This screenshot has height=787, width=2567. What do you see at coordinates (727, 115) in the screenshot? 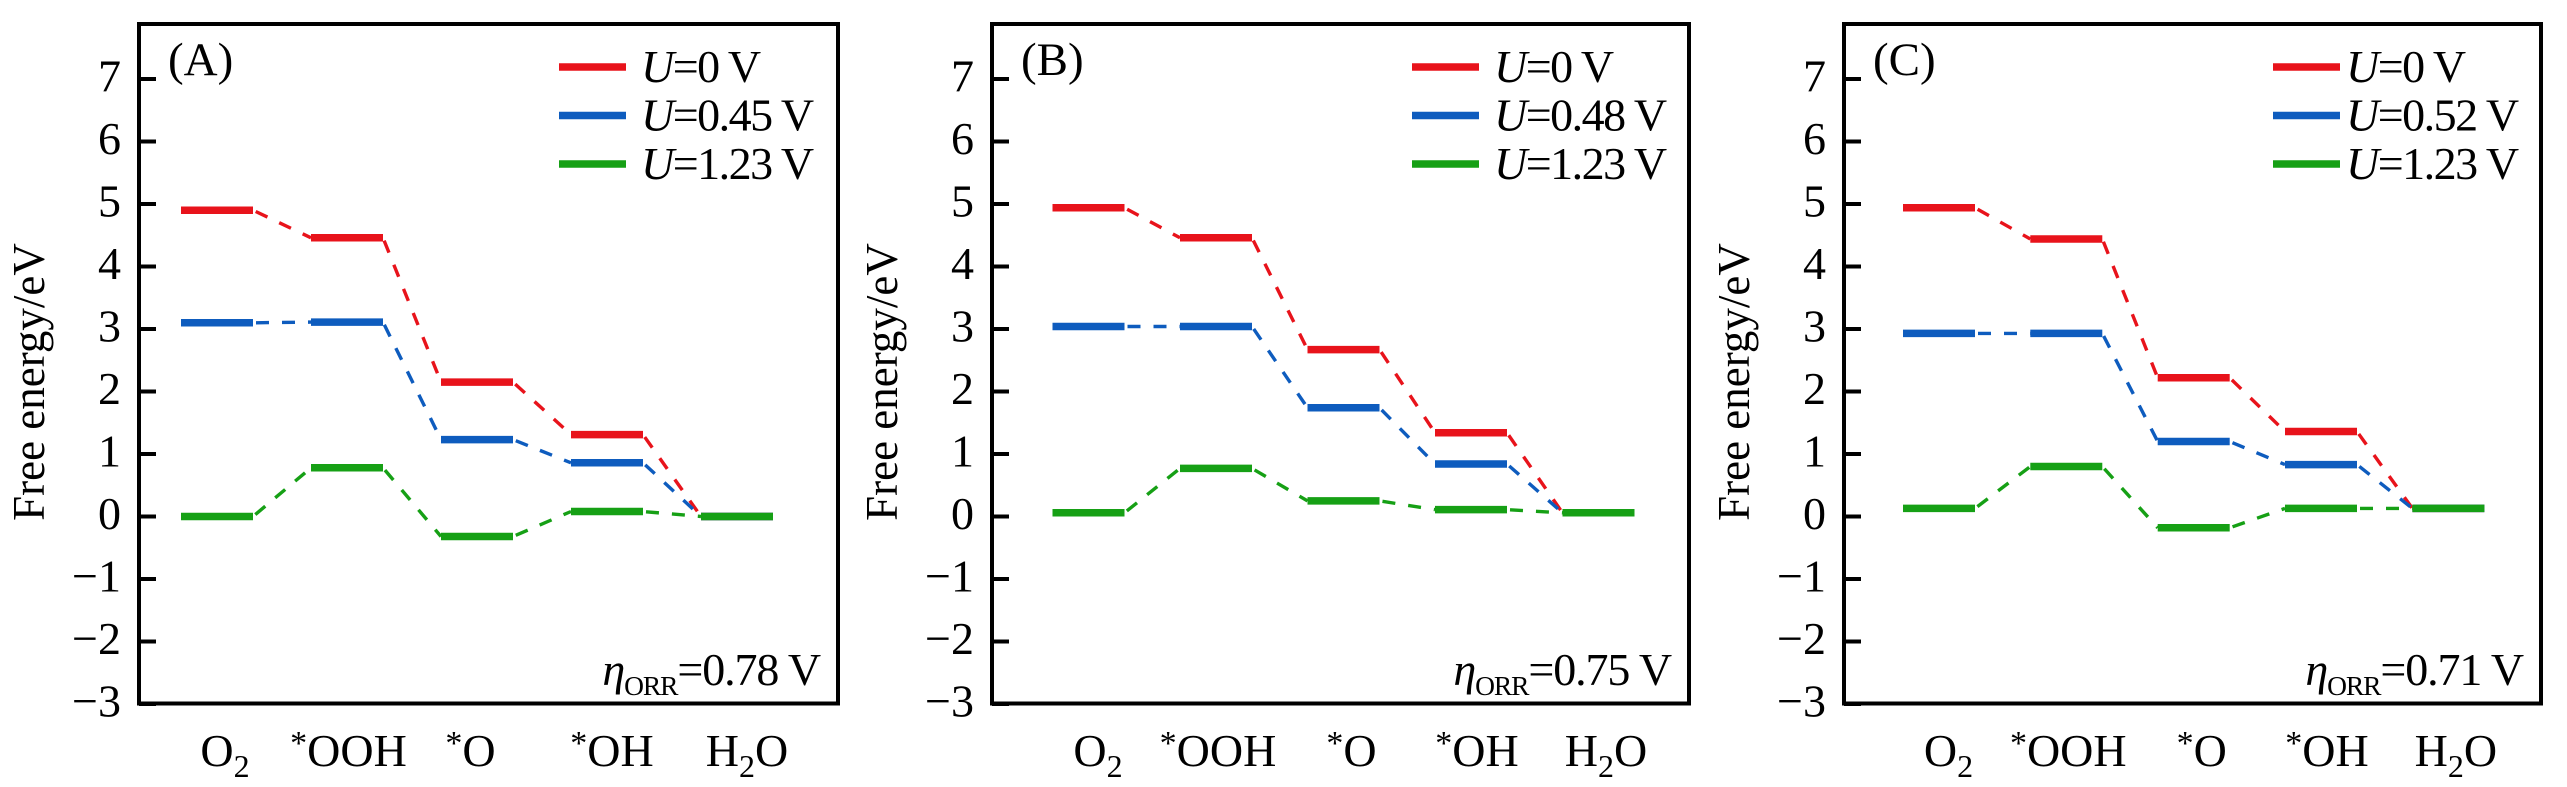
I see `svg-text: U=0.45 V` at bounding box center [727, 115].